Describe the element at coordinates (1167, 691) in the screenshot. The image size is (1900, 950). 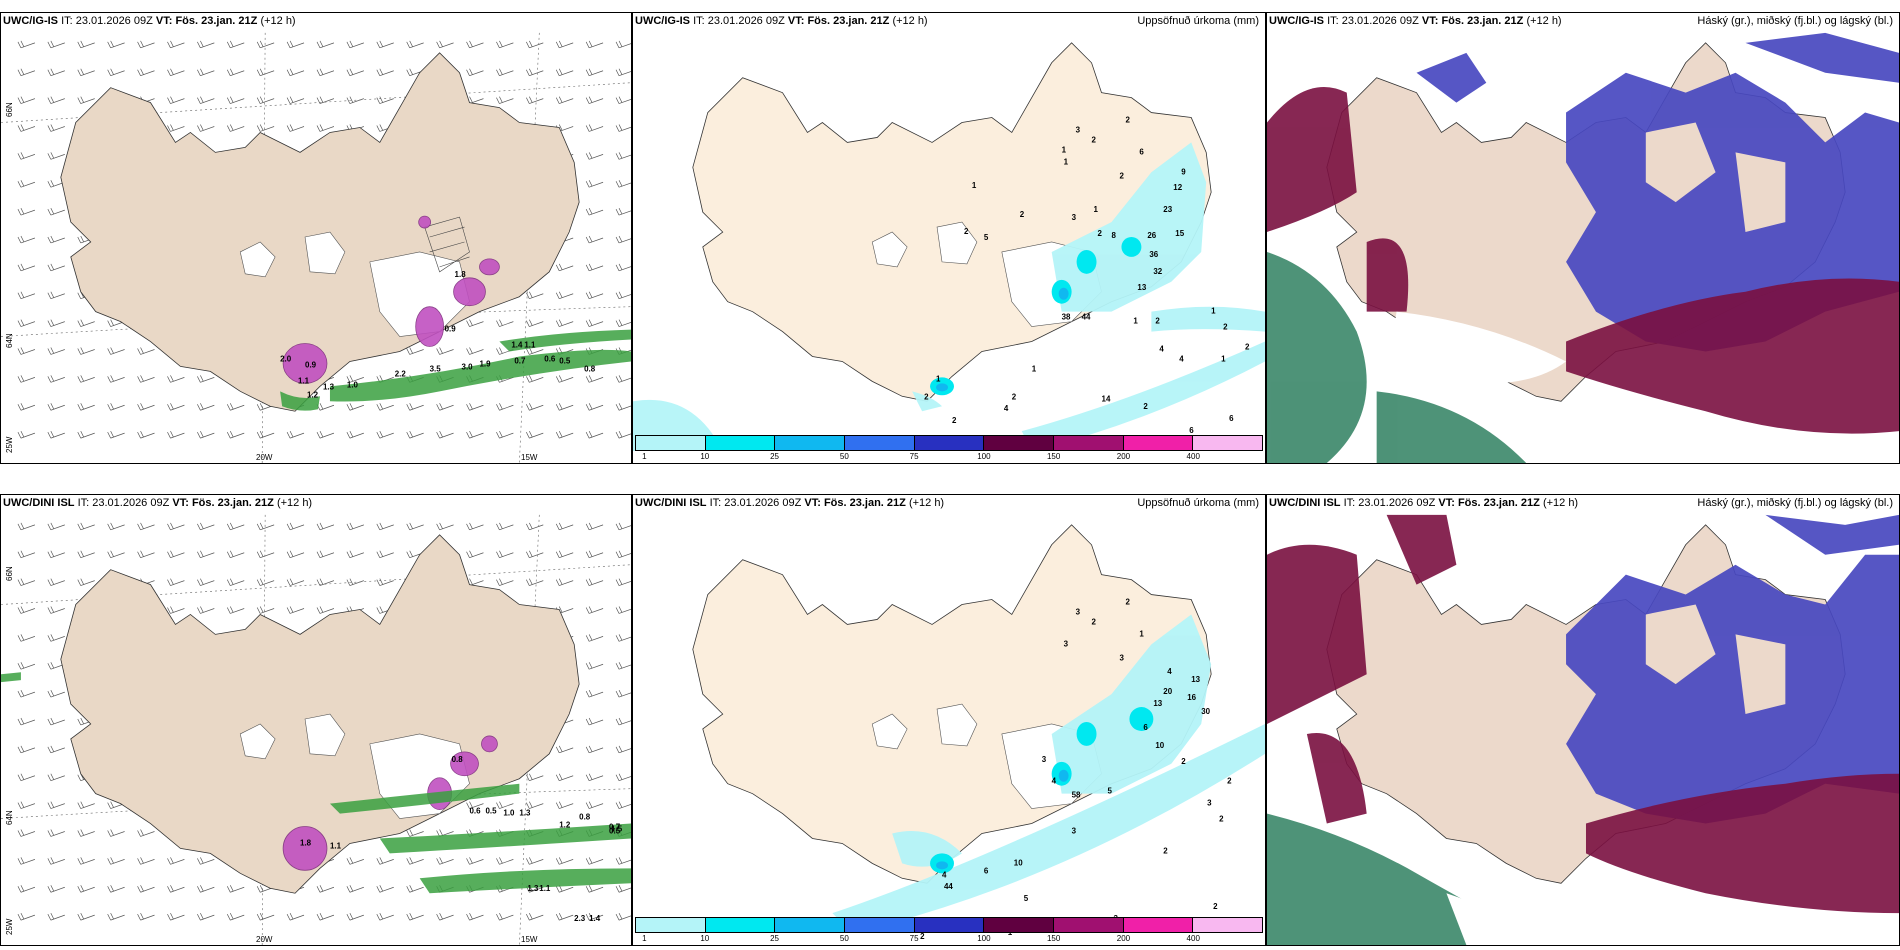
I see `map-value-label: 20` at that location.